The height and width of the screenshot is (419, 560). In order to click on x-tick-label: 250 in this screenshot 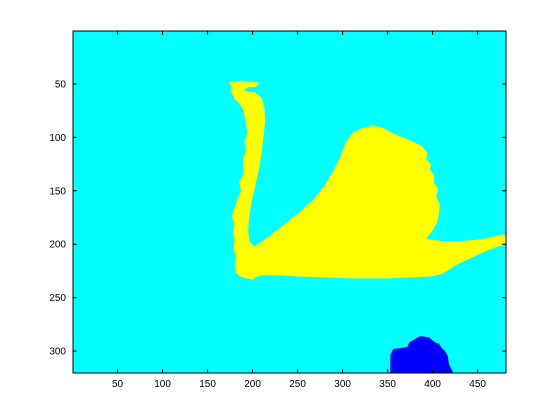, I will do `click(297, 384)`.